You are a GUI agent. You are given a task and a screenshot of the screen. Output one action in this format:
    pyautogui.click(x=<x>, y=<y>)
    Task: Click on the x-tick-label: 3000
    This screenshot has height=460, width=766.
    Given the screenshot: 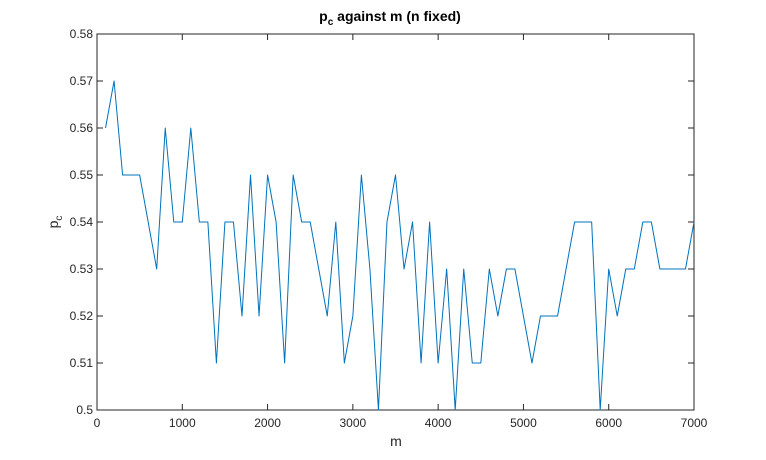 What is the action you would take?
    pyautogui.click(x=353, y=423)
    